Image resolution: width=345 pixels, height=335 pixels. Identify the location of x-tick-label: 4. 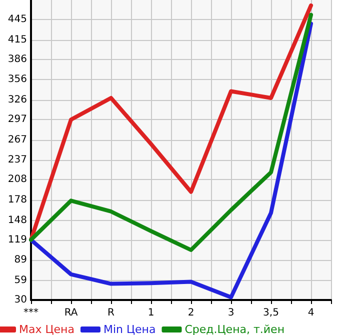
(311, 313).